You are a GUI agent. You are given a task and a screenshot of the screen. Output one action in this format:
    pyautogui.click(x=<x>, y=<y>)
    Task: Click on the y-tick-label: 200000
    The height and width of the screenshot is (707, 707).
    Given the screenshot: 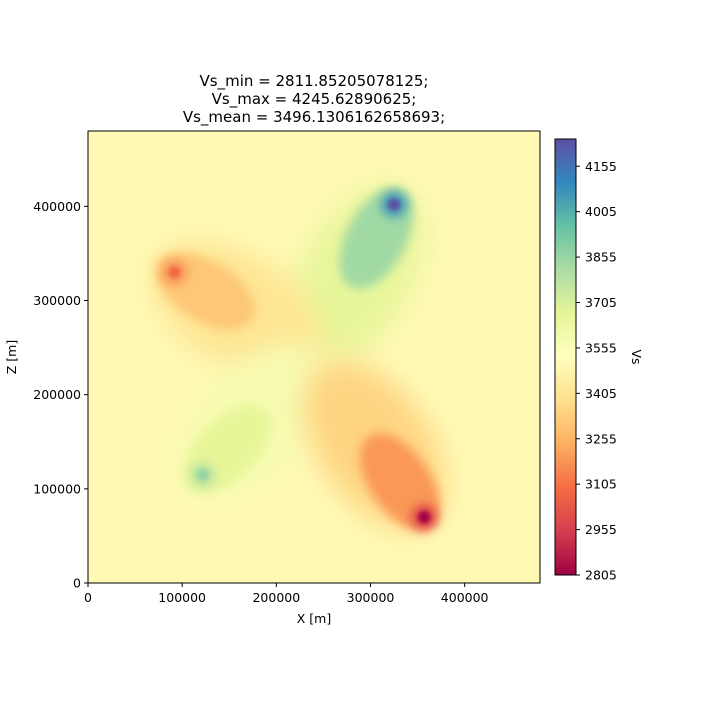 What is the action you would take?
    pyautogui.click(x=57, y=394)
    